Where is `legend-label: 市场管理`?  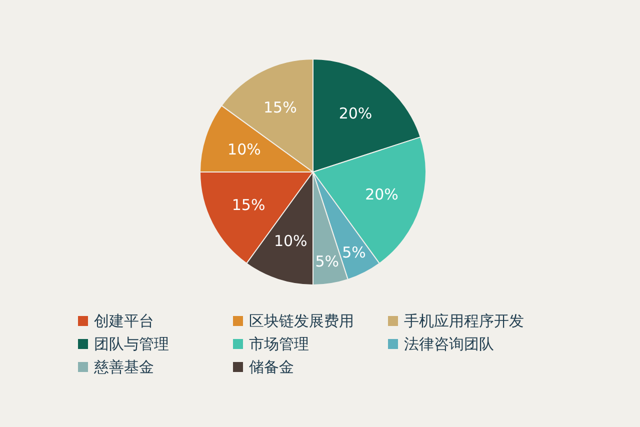 legend-label: 市场管理 is located at coordinates (279, 344).